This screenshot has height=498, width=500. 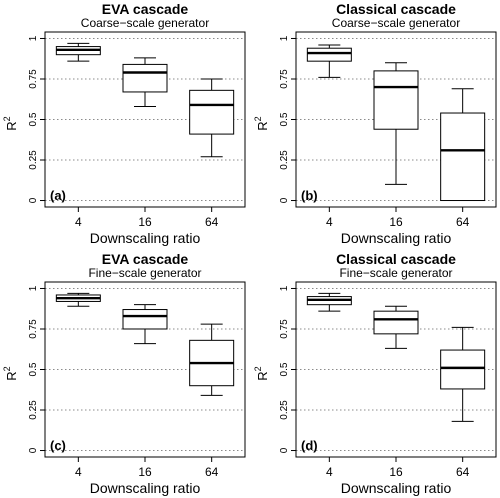 What do you see at coordinates (58, 445) in the screenshot?
I see `panel-label: (c)` at bounding box center [58, 445].